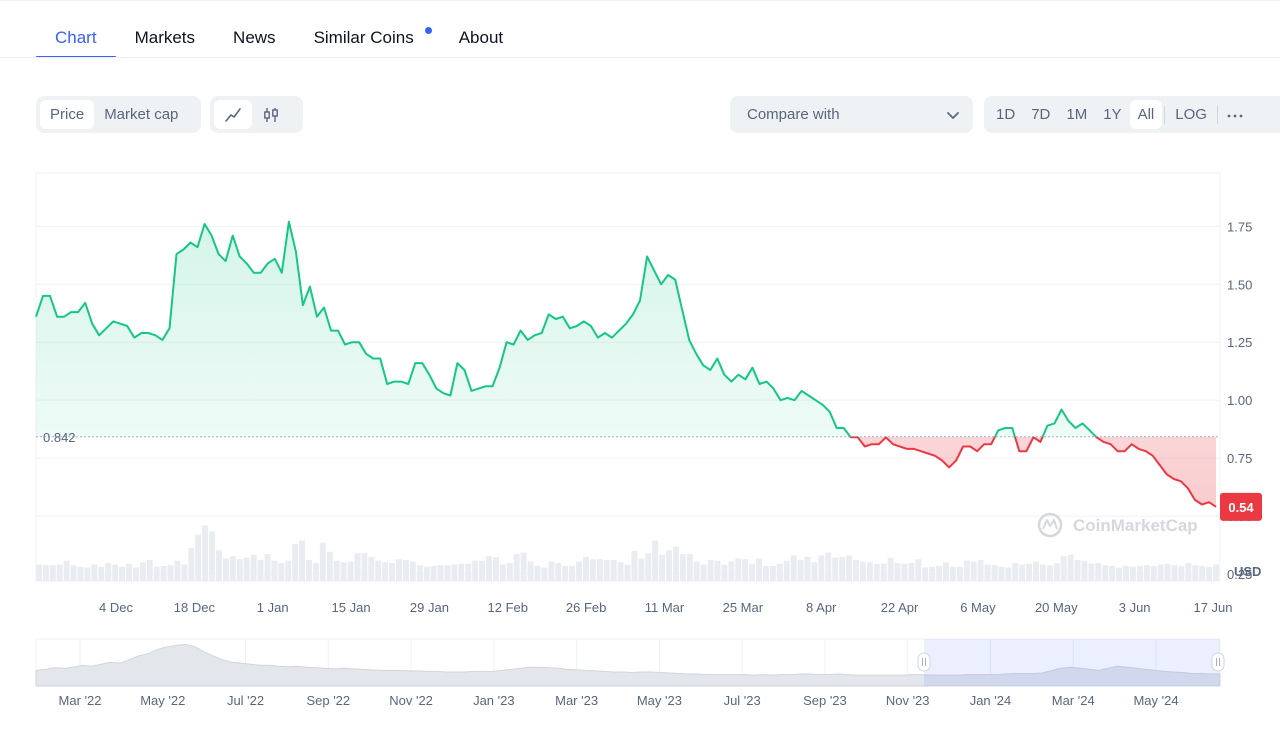  I want to click on x-tick-label: 8 Apr, so click(821, 607).